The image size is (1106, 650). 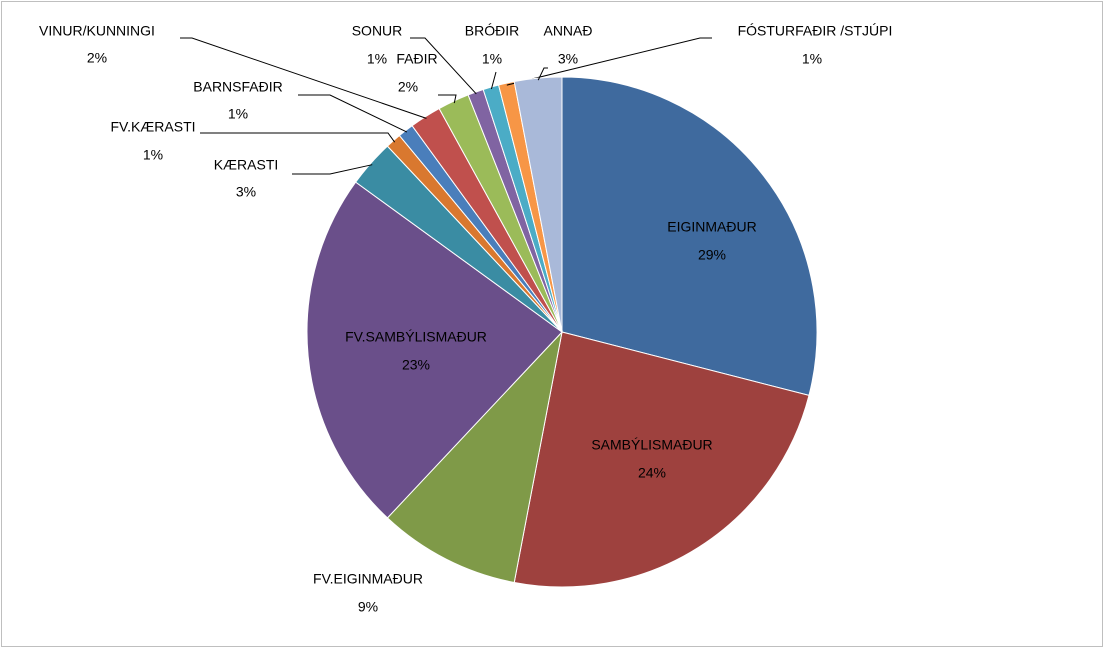 What do you see at coordinates (492, 31) in the screenshot?
I see `slice-label: BRÓÐIR` at bounding box center [492, 31].